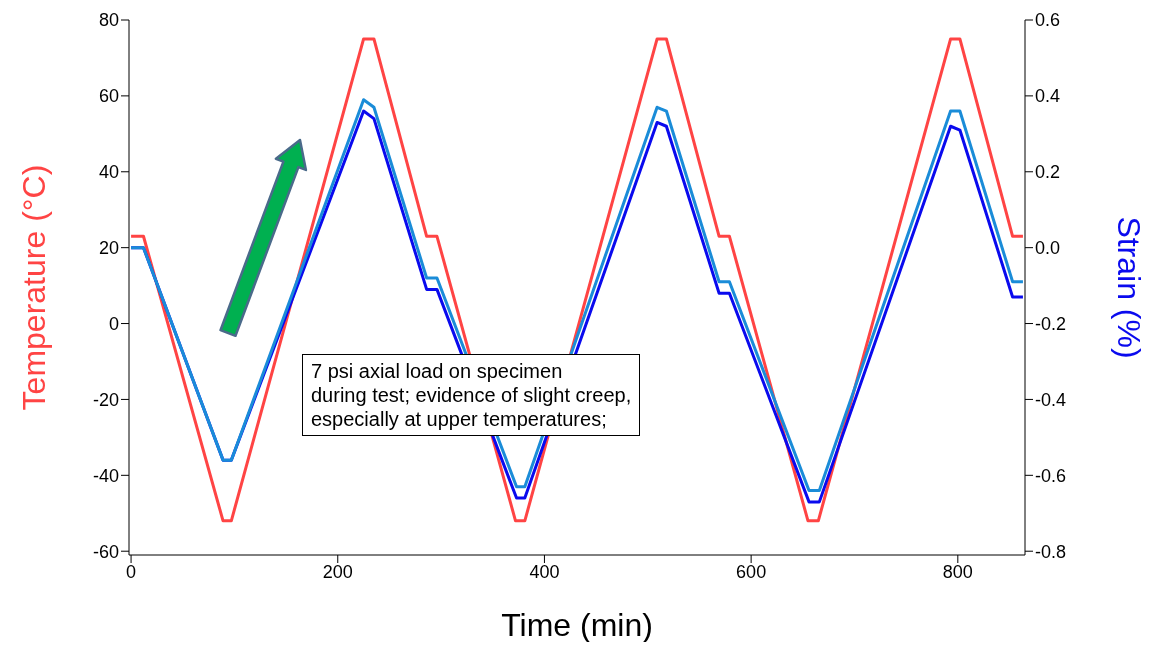 The height and width of the screenshot is (650, 1163). Describe the element at coordinates (108, 172) in the screenshot. I see `y-tick-label: 40` at that location.